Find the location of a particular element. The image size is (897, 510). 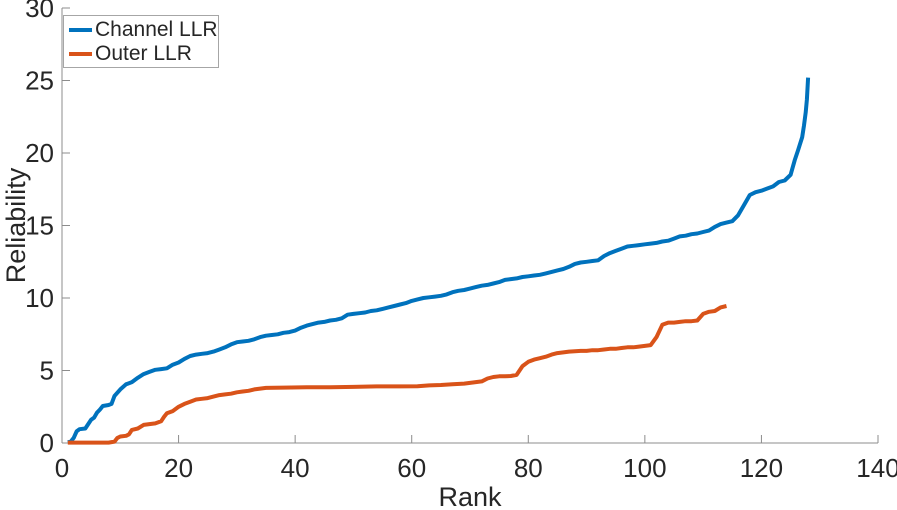

x-tick-label: 20 is located at coordinates (178, 468).